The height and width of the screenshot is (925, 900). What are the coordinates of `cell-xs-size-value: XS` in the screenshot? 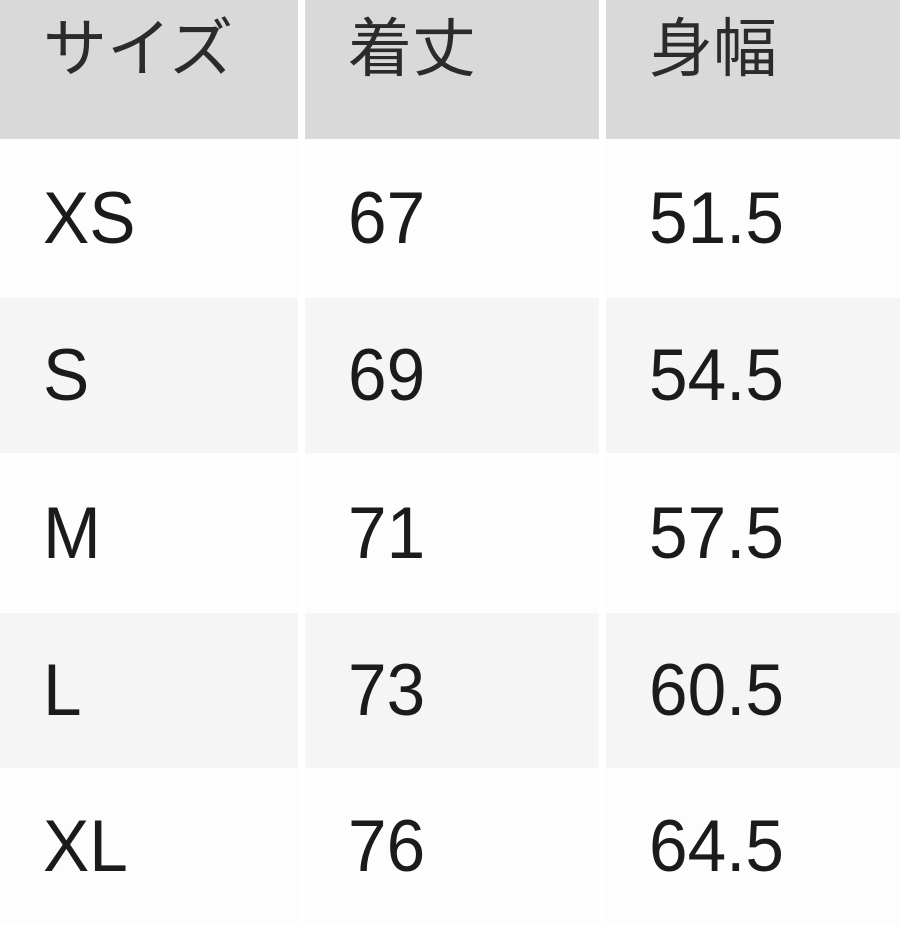 It's located at (89, 218).